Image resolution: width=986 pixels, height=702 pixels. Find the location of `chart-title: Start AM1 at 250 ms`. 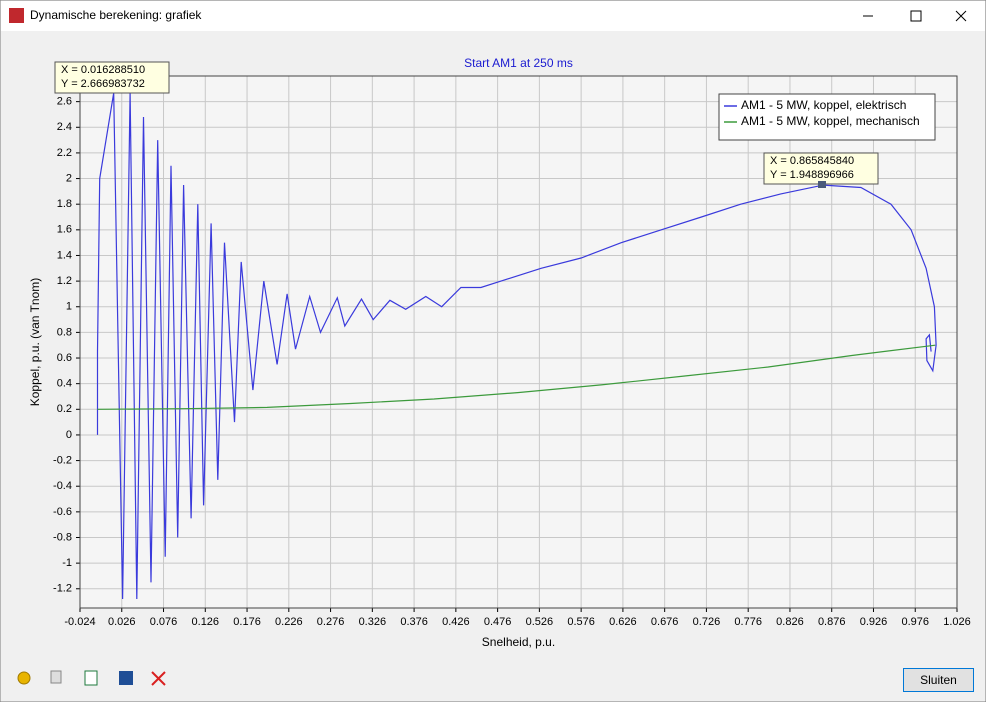

chart-title: Start AM1 at 250 ms is located at coordinates (518, 63).